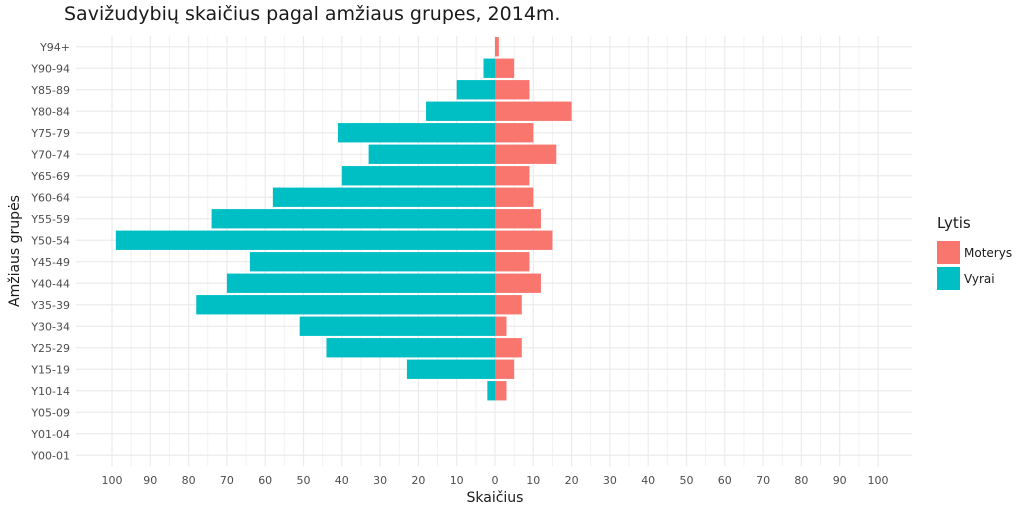  Describe the element at coordinates (54, 47) in the screenshot. I see `y-tick-label: Y94+` at that location.